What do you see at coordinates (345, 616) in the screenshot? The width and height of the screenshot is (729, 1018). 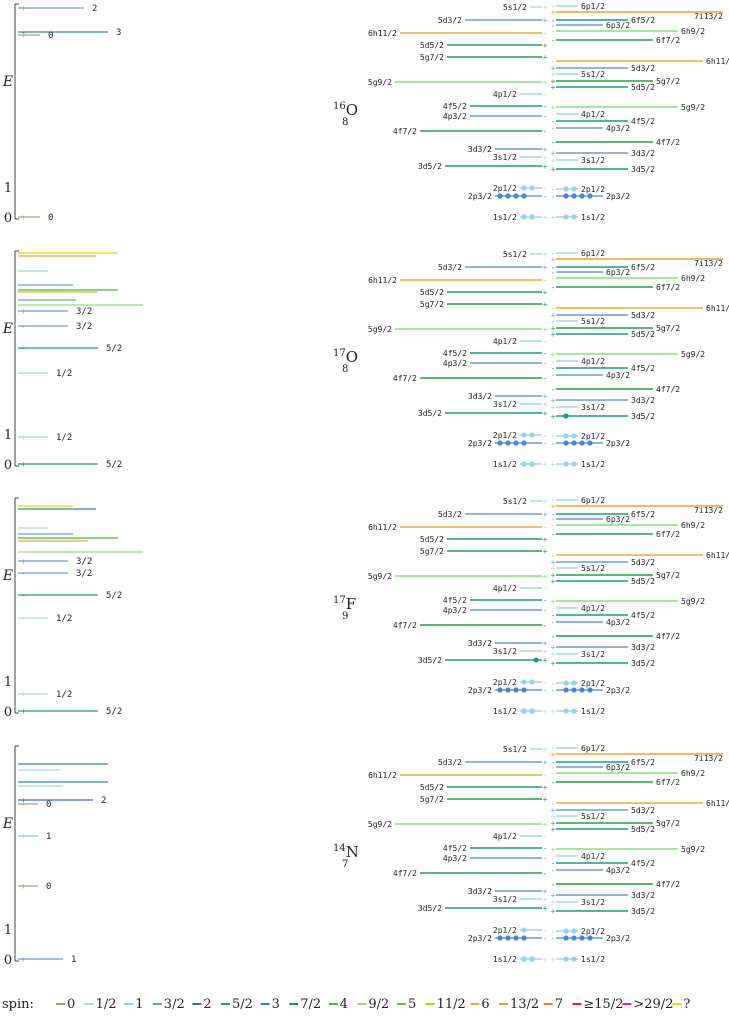 I see `atomic-number: 9` at bounding box center [345, 616].